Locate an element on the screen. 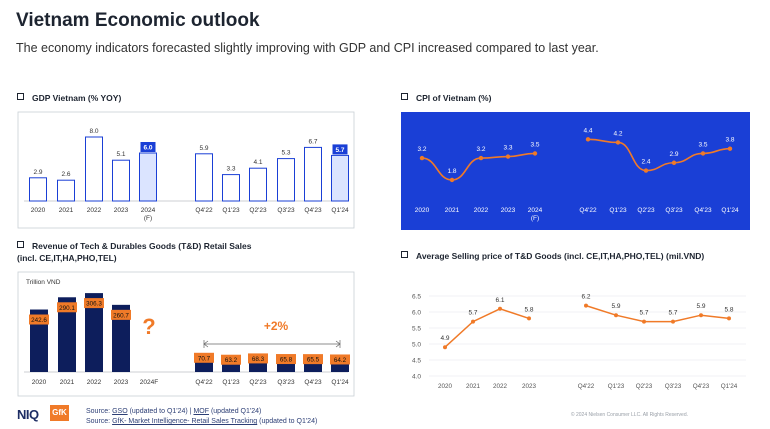 The width and height of the screenshot is (770, 429). revenue-forecast-marker: ? is located at coordinates (148, 326).